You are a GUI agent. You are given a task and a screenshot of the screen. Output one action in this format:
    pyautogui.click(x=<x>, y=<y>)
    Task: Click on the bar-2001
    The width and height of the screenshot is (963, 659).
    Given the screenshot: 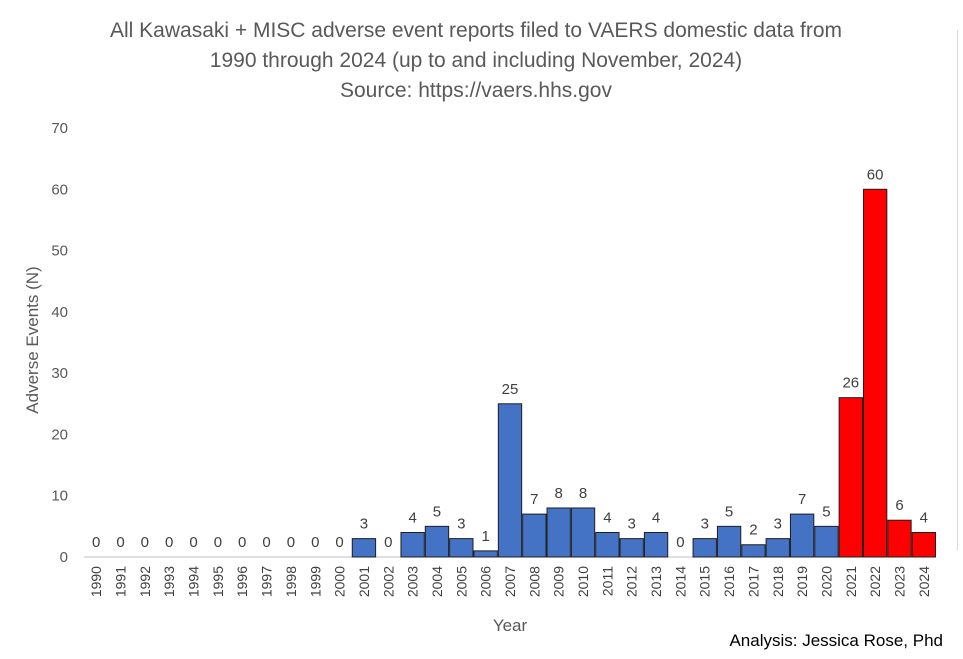 What is the action you would take?
    pyautogui.click(x=364, y=548)
    